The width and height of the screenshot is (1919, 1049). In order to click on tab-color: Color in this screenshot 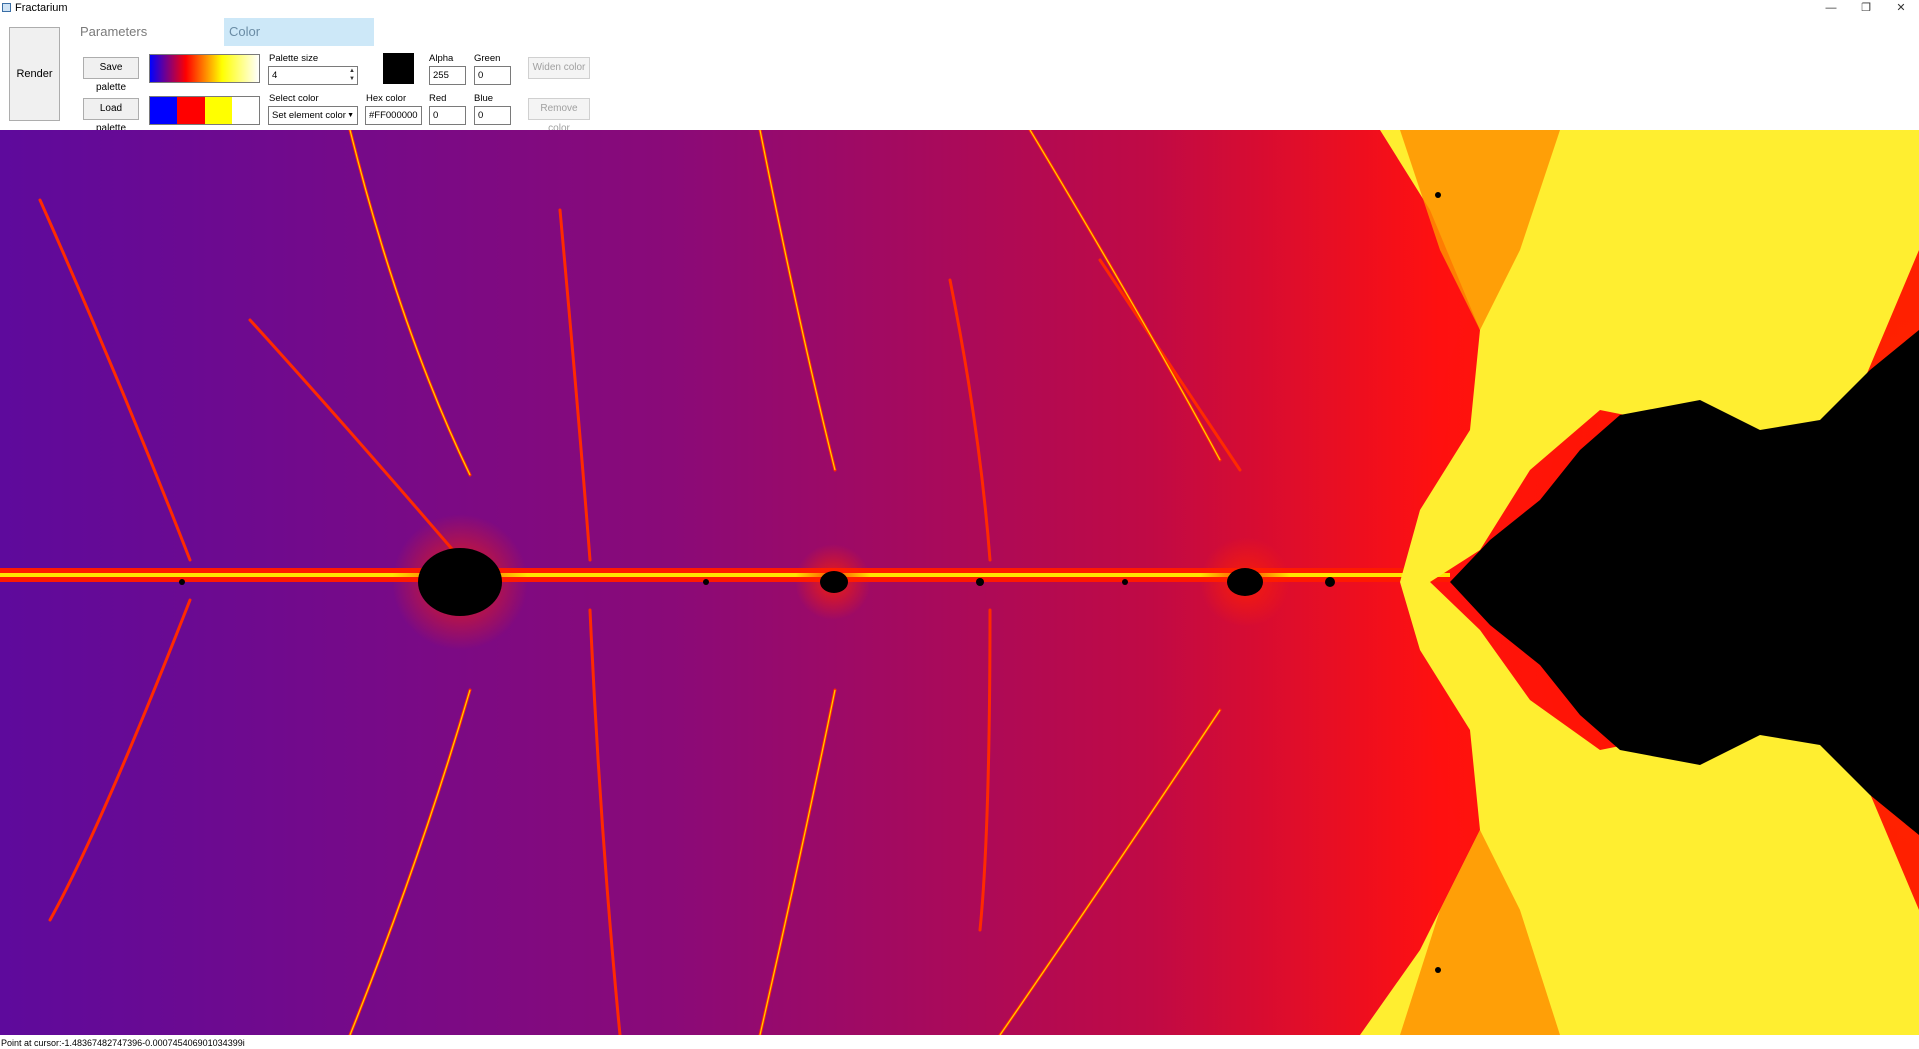, I will do `click(299, 32)`.